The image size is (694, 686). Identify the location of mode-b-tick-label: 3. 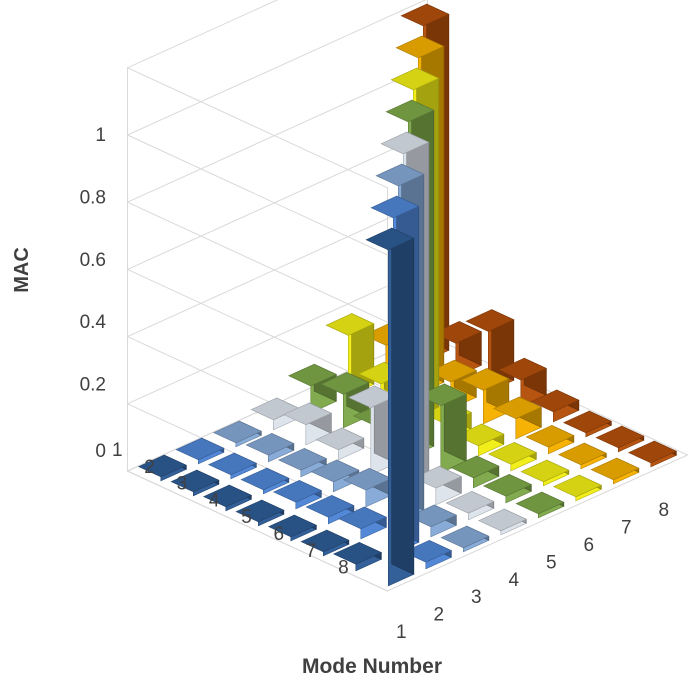
(476, 597).